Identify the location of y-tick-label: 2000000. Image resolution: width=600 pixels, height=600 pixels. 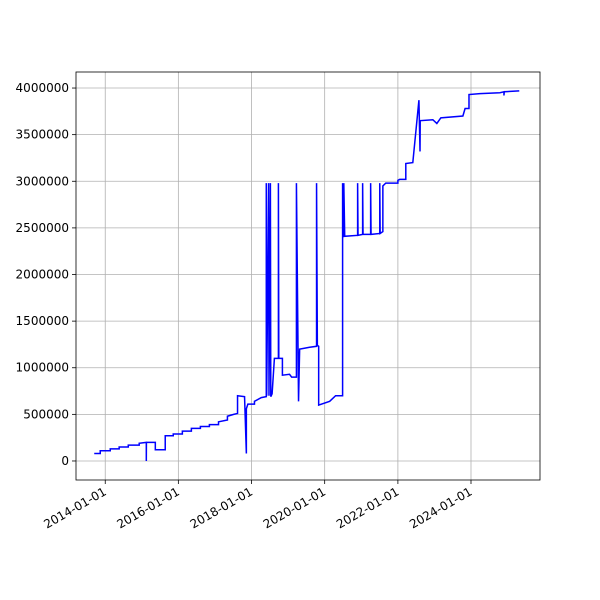
(42, 275).